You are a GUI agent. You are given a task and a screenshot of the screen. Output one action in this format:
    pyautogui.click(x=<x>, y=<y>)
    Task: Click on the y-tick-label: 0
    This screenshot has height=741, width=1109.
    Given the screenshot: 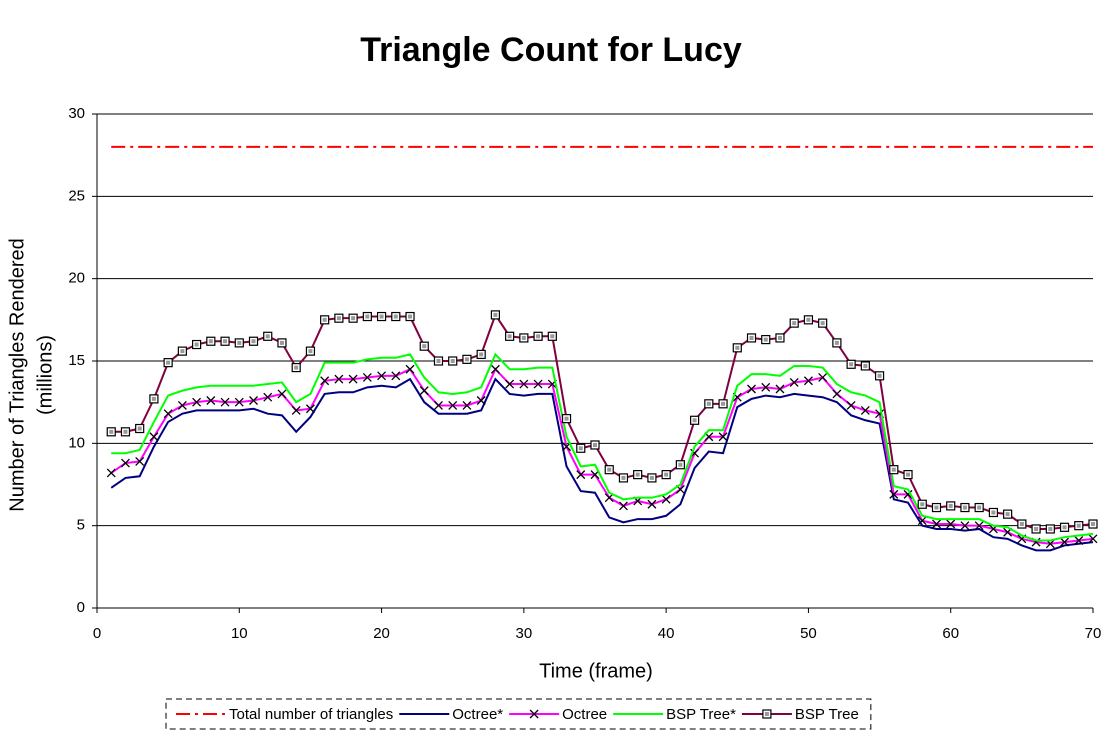 What is the action you would take?
    pyautogui.click(x=81, y=607)
    